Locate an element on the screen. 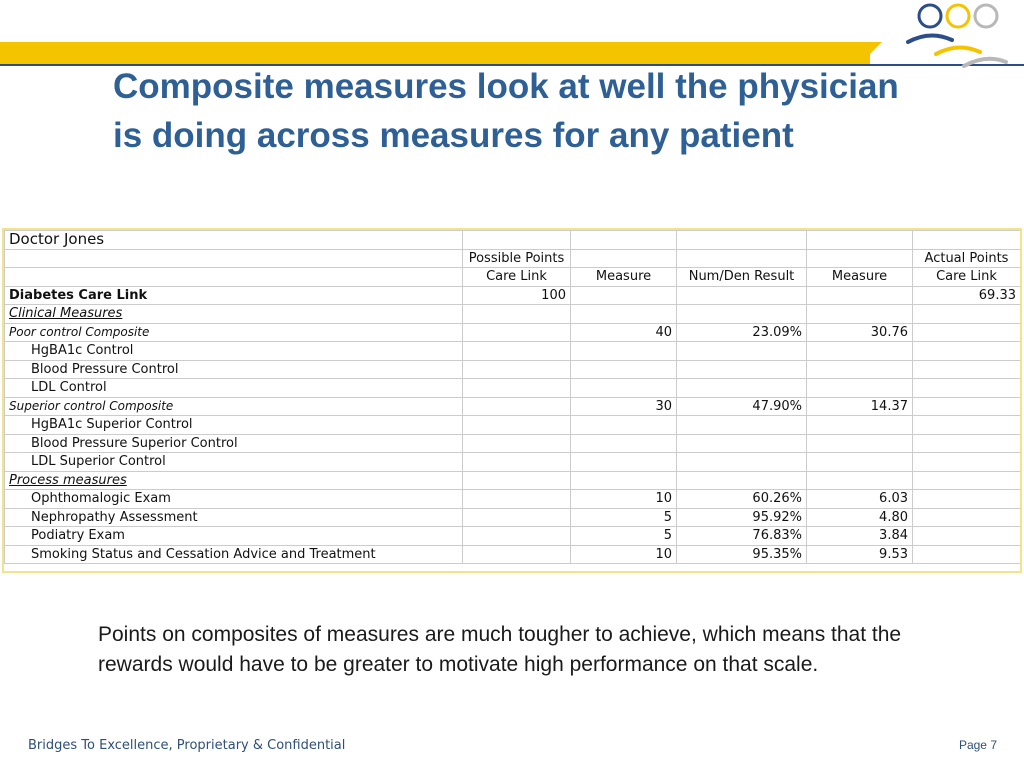 This screenshot has width=1024, height=768. header-measure-possible: Measure is located at coordinates (623, 277).